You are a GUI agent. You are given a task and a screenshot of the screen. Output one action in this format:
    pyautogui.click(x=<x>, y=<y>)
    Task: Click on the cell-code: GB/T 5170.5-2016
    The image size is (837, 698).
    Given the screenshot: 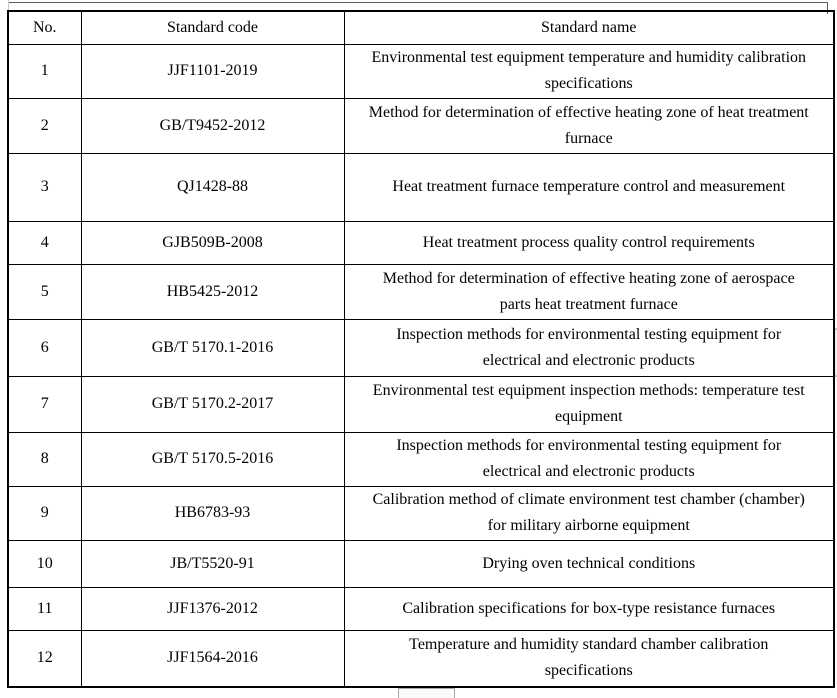 What is the action you would take?
    pyautogui.click(x=212, y=459)
    